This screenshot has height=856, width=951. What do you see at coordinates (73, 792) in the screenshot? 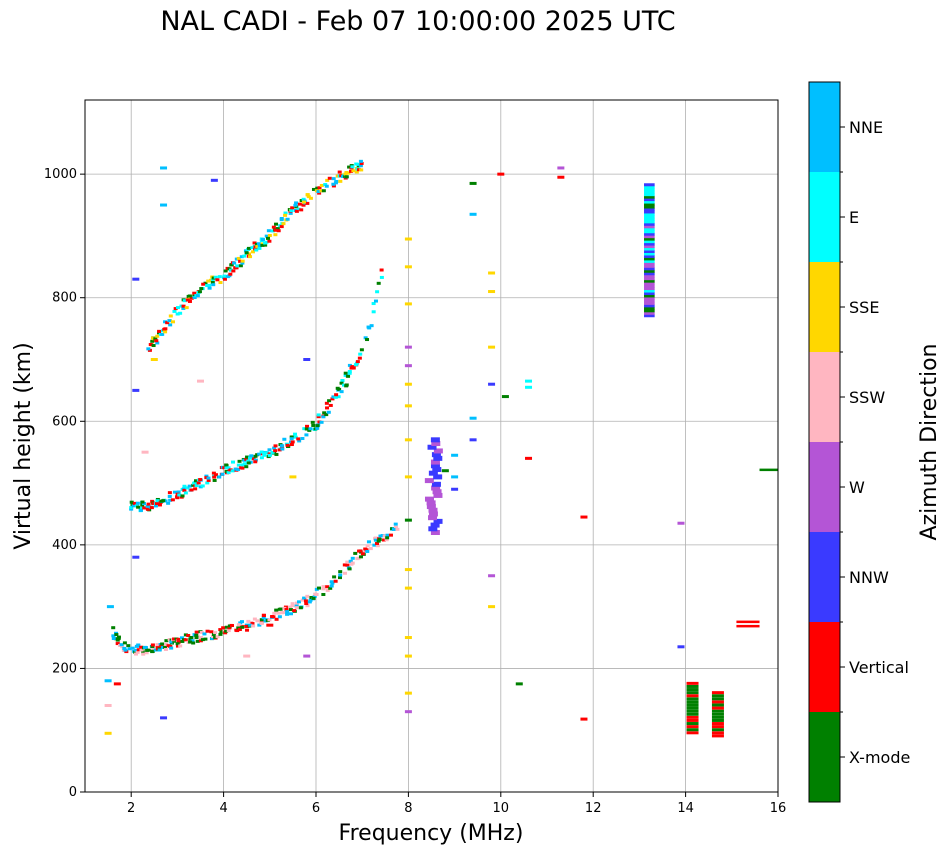
I see `y-tick-label: 0` at bounding box center [73, 792].